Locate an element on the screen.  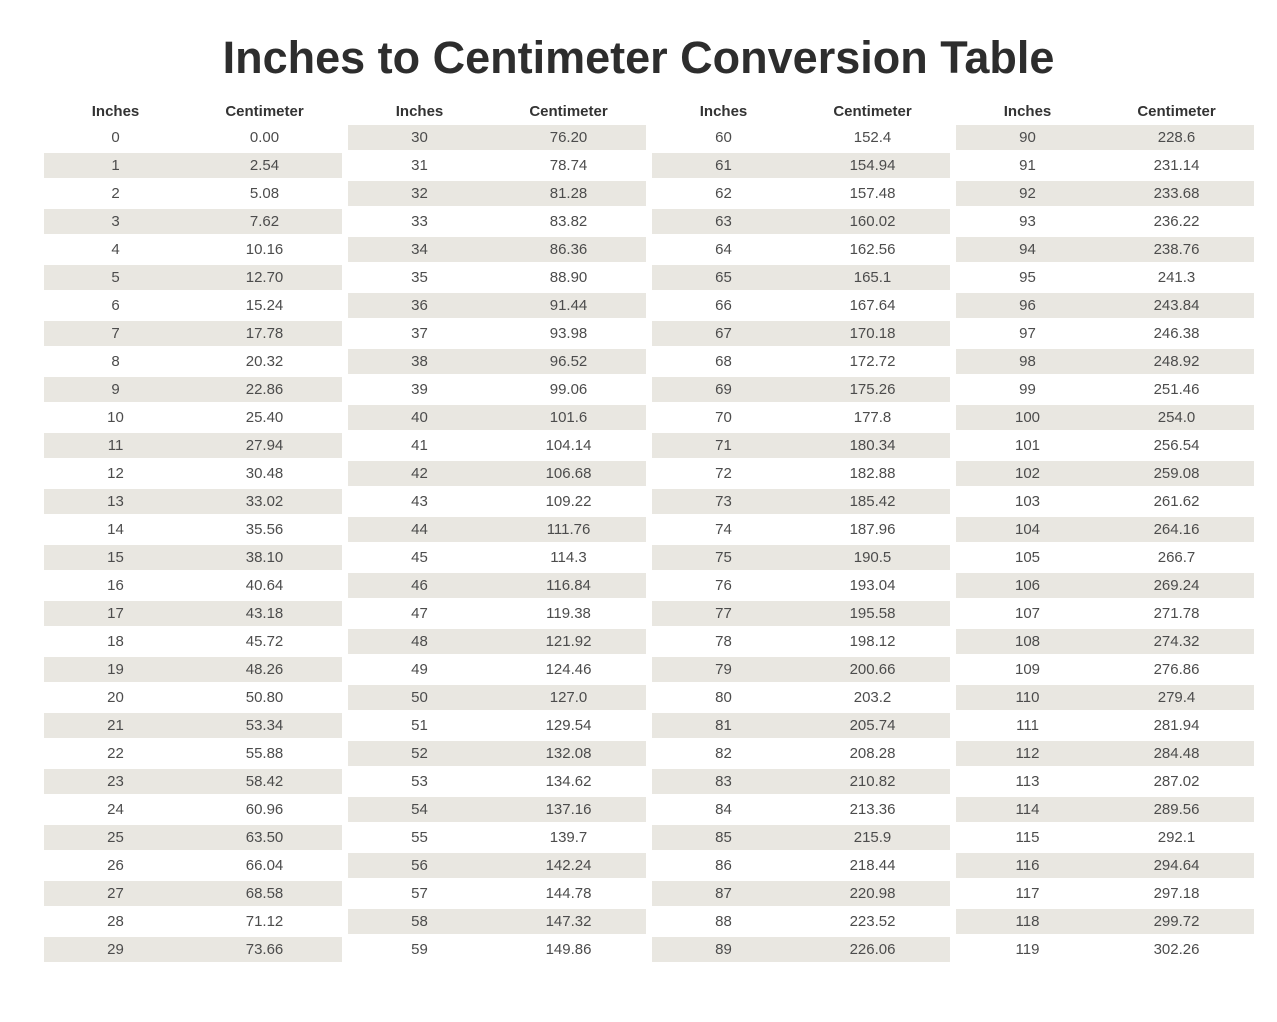
table-row: 45 114.3 is located at coordinates (497, 557).